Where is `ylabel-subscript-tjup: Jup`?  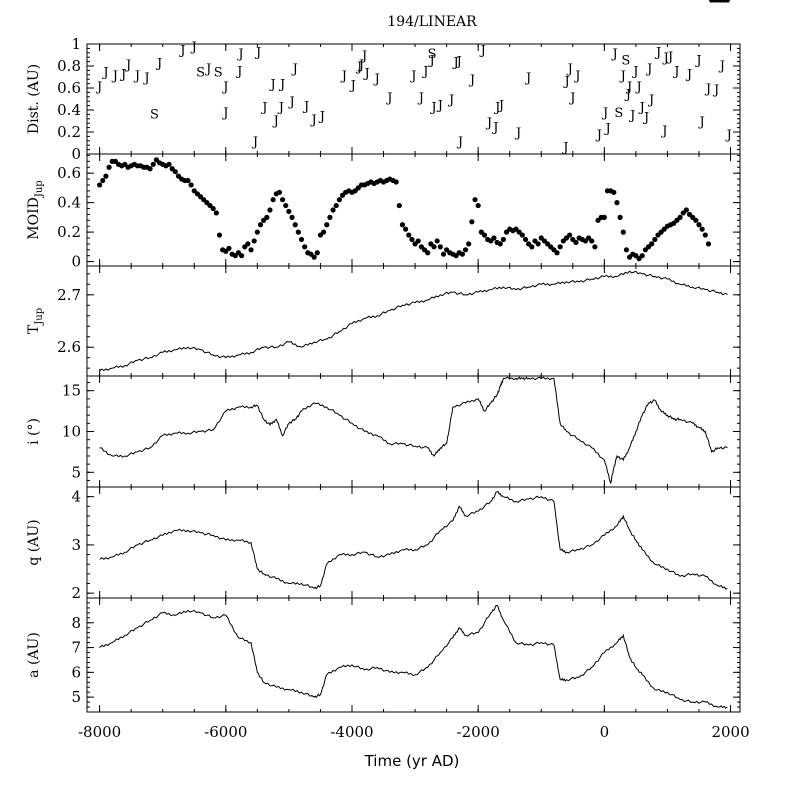 ylabel-subscript-tjup: Jup is located at coordinates (39, 317).